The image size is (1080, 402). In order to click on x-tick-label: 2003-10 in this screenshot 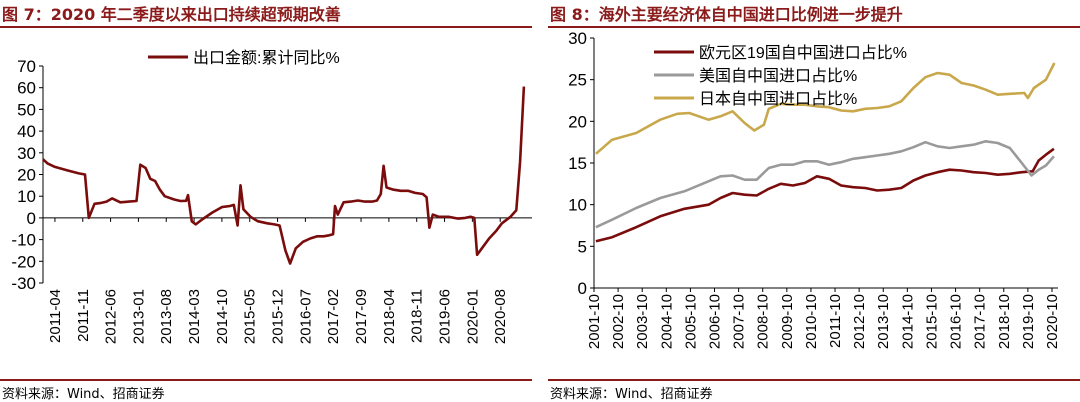, I will do `click(642, 321)`.